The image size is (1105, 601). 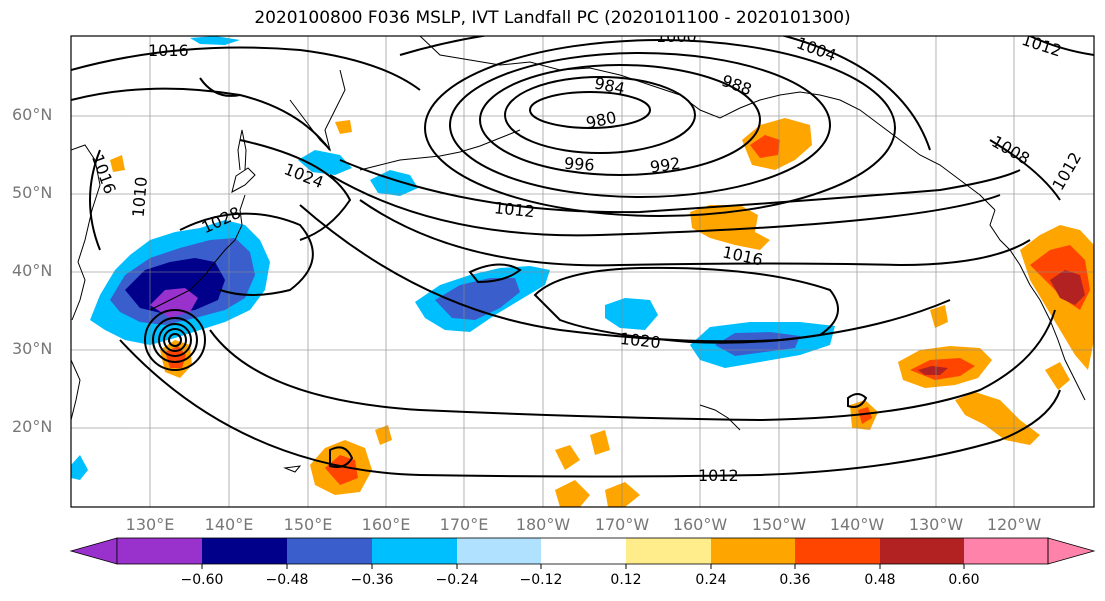 What do you see at coordinates (32, 114) in the screenshot?
I see `lat-label: 60°N` at bounding box center [32, 114].